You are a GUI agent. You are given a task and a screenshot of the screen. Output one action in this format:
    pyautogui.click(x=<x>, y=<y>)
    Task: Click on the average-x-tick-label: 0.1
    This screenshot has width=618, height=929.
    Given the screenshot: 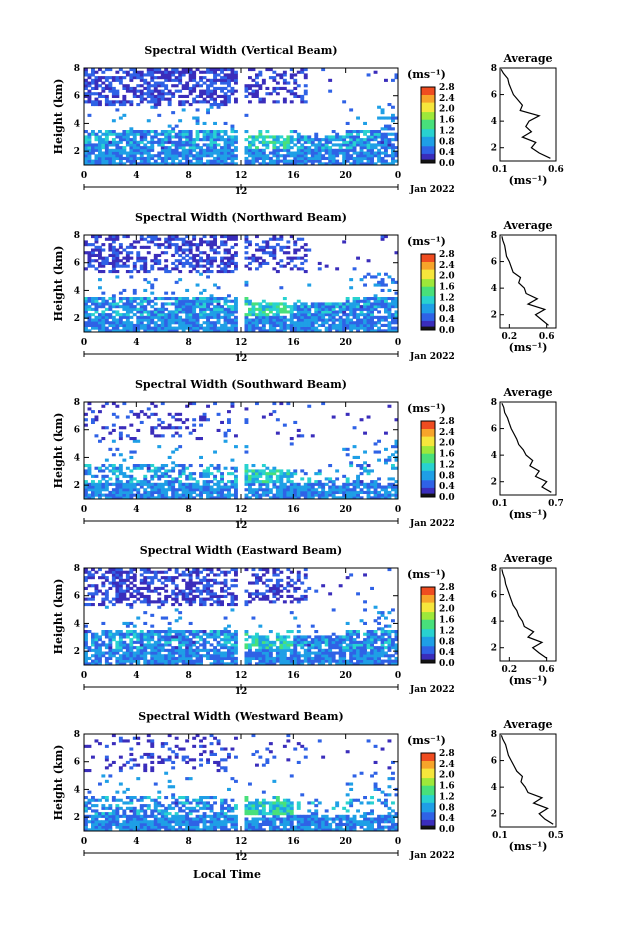 What is the action you would take?
    pyautogui.click(x=500, y=170)
    